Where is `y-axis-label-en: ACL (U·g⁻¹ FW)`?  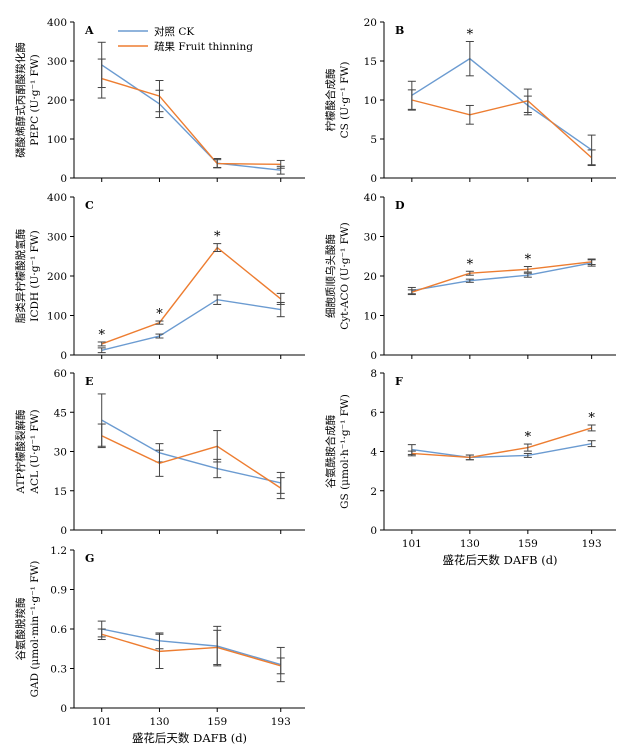
y-axis-label-en: ACL (U·g⁻¹ FW) is located at coordinates (35, 451).